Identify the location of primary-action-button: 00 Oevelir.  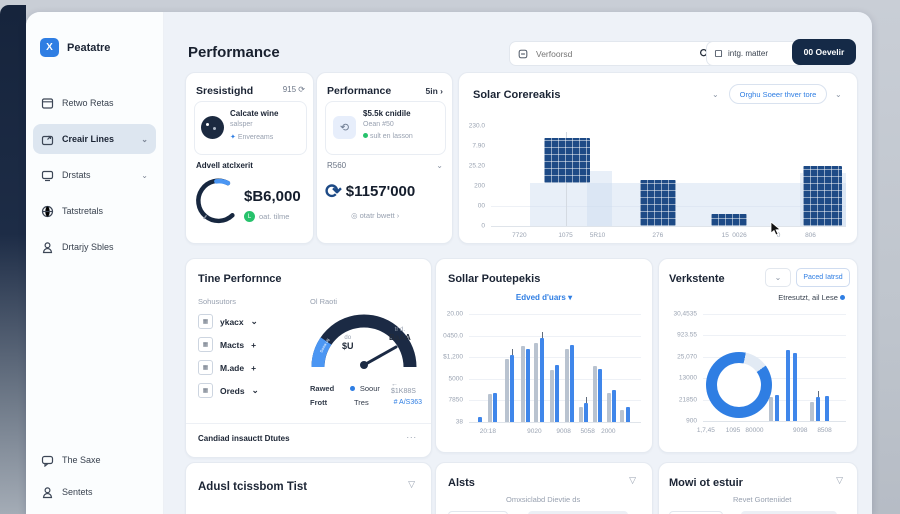
(824, 52).